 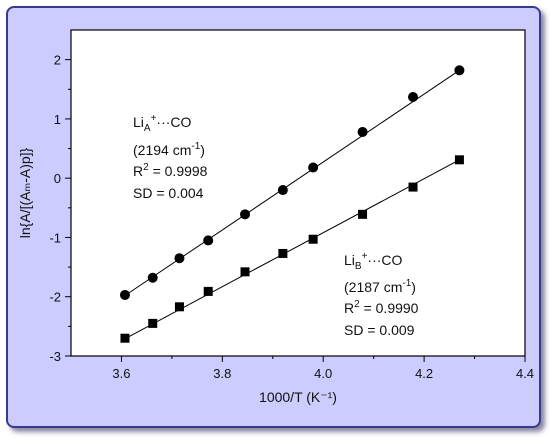 What do you see at coordinates (55, 297) in the screenshot?
I see `y-tick-label: -2` at bounding box center [55, 297].